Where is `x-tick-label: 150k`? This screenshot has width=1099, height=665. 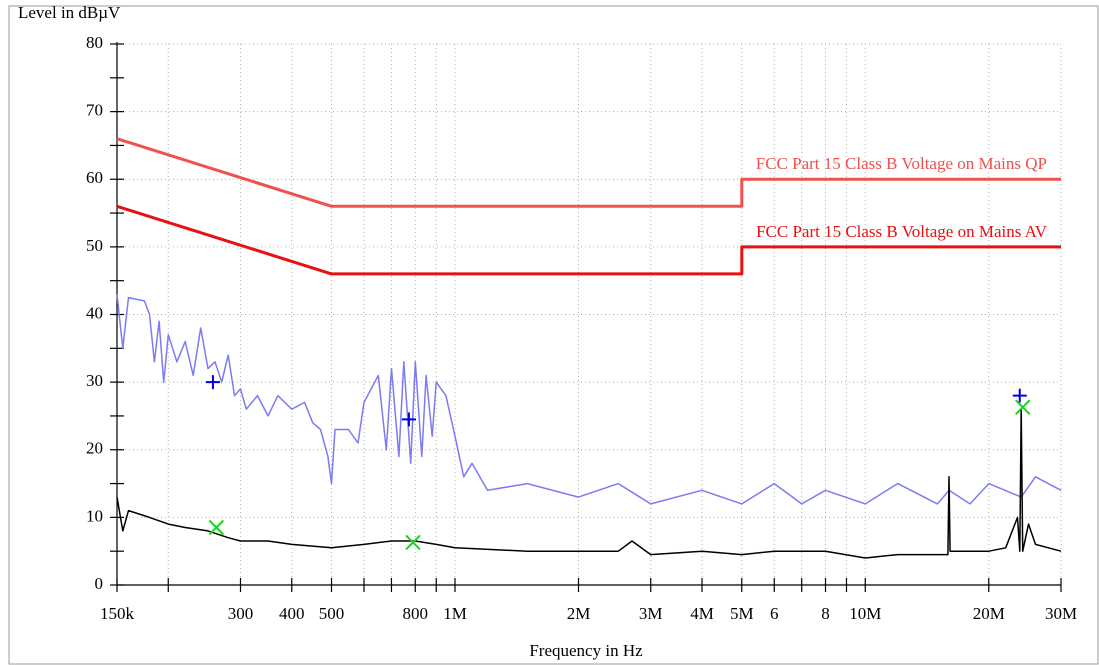
x-tick-label: 150k is located at coordinates (117, 613).